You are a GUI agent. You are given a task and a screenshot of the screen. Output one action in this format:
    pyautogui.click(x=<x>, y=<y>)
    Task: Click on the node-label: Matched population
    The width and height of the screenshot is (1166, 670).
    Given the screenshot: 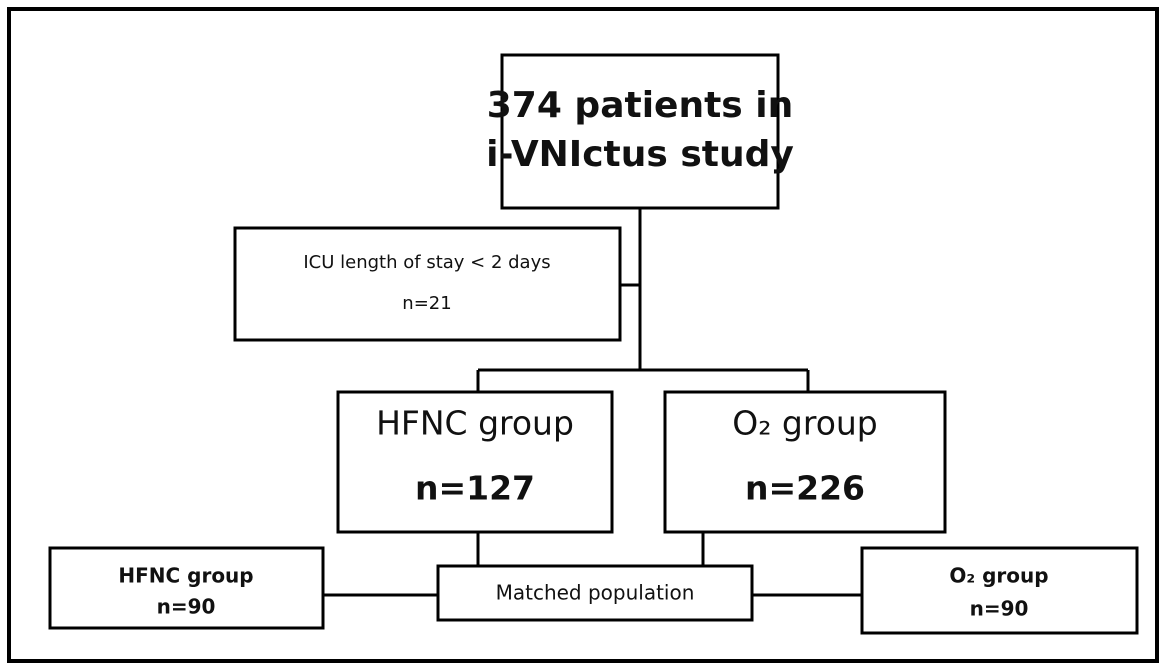 What is the action you would take?
    pyautogui.click(x=595, y=593)
    